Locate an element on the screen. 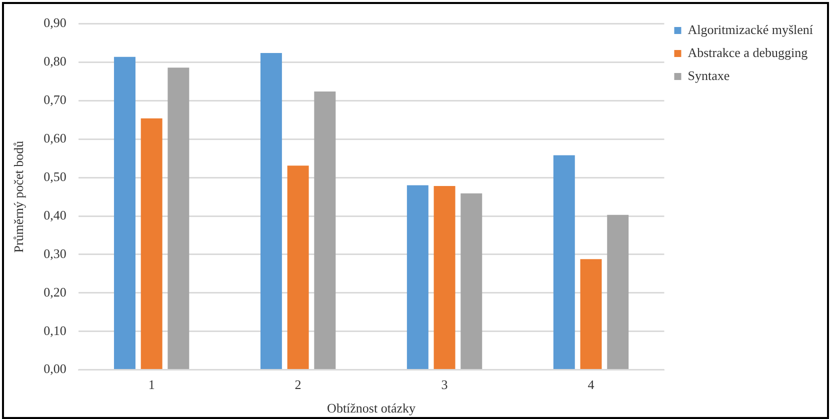 The height and width of the screenshot is (419, 831). legend-label: Algoritmizacké myšlení is located at coordinates (751, 29).